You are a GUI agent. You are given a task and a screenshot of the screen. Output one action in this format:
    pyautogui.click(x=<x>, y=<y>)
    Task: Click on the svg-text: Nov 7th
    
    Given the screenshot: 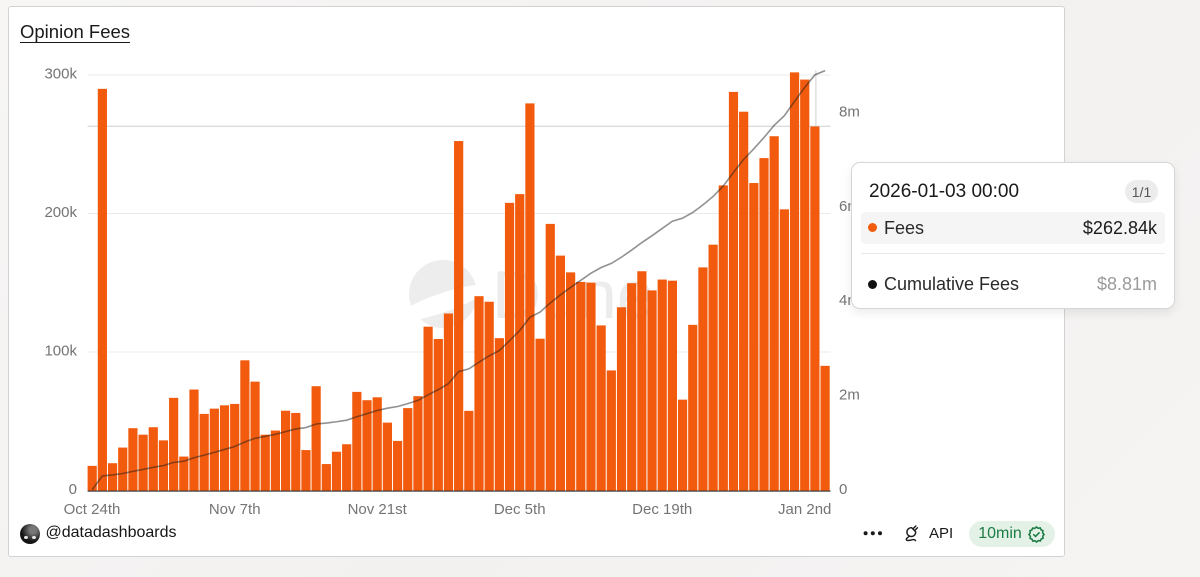 What is the action you would take?
    pyautogui.click(x=235, y=509)
    